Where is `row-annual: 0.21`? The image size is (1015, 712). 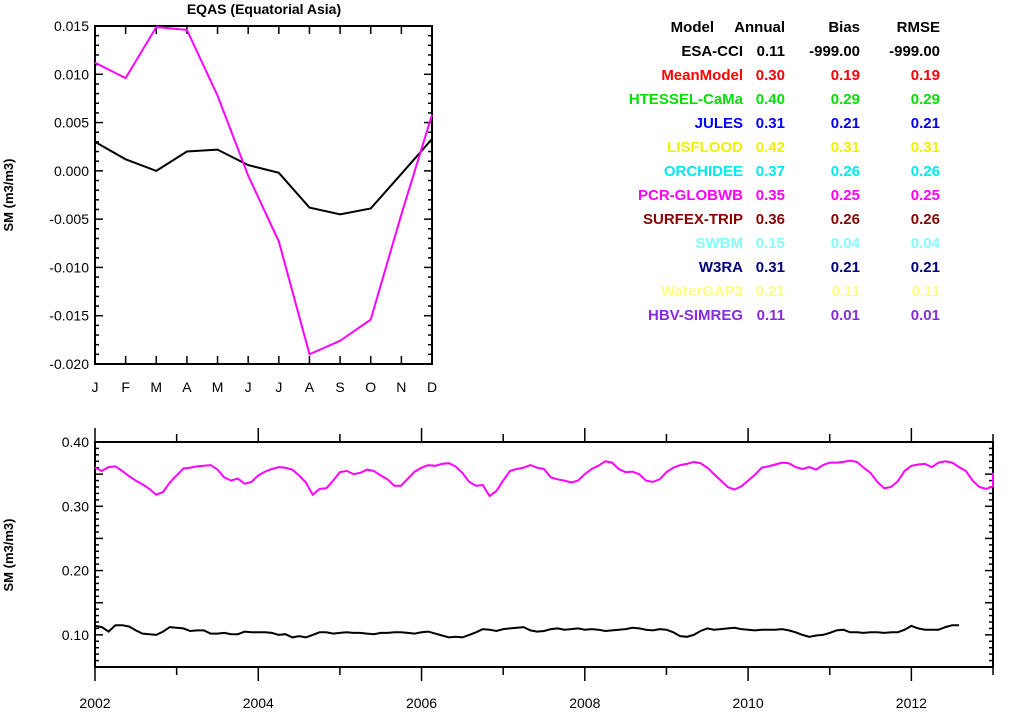
row-annual: 0.21 is located at coordinates (770, 291).